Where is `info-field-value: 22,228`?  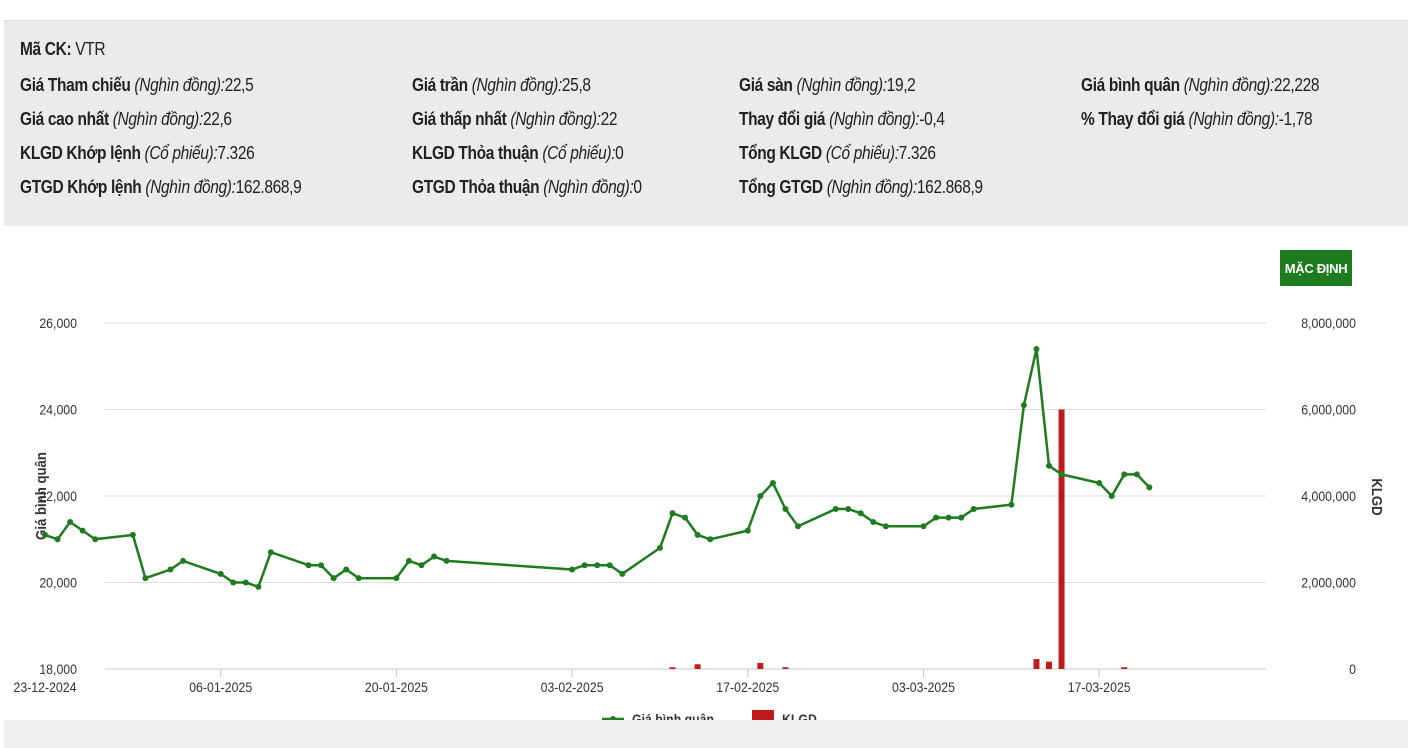
info-field-value: 22,228 is located at coordinates (1296, 85).